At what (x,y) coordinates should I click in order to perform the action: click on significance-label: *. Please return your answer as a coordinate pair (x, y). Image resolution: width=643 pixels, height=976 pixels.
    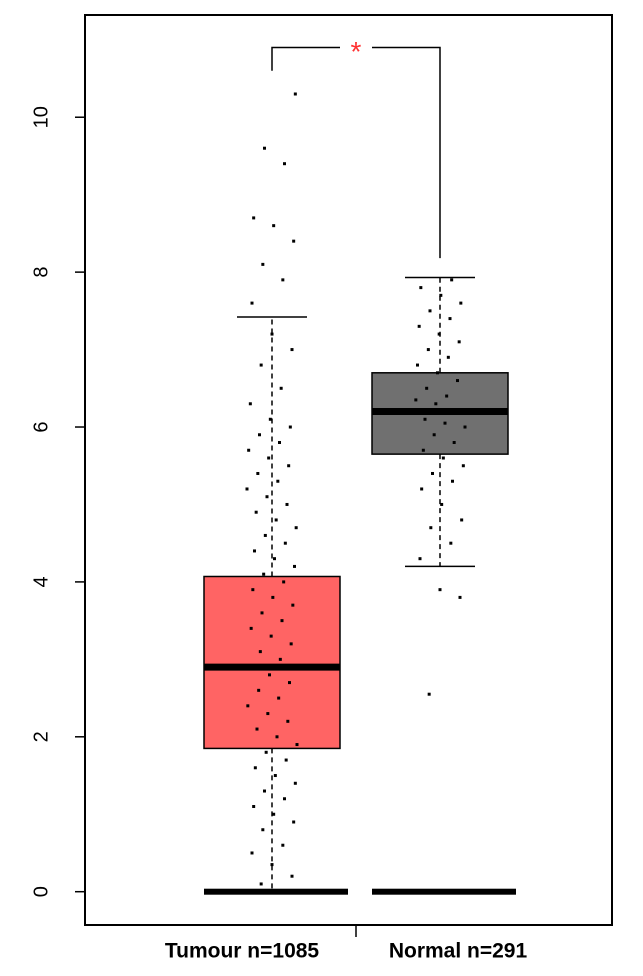
    Looking at the image, I should click on (356, 51).